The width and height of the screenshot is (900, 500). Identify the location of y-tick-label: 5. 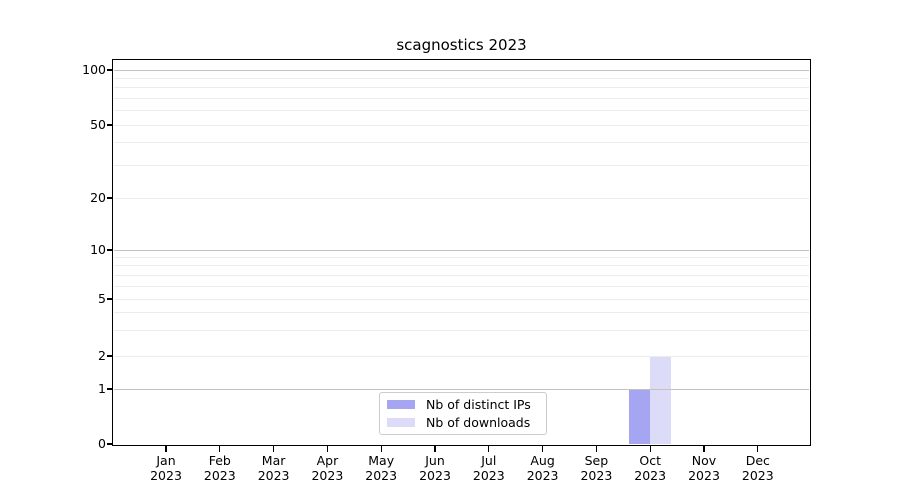
(102, 298).